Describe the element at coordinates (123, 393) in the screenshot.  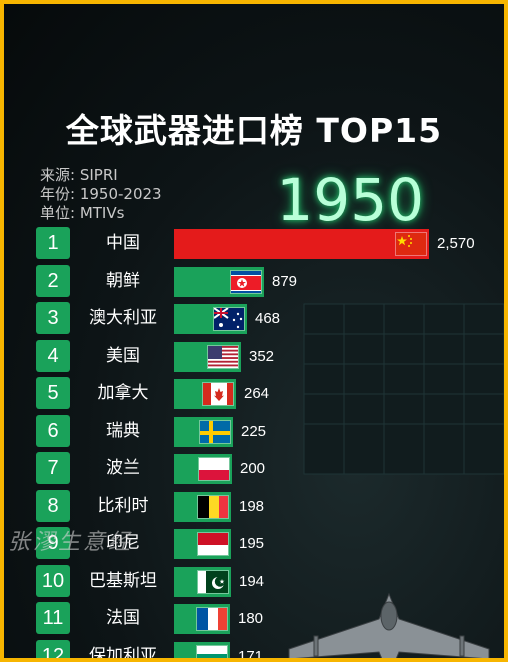
I see `country-label: 加拿大` at that location.